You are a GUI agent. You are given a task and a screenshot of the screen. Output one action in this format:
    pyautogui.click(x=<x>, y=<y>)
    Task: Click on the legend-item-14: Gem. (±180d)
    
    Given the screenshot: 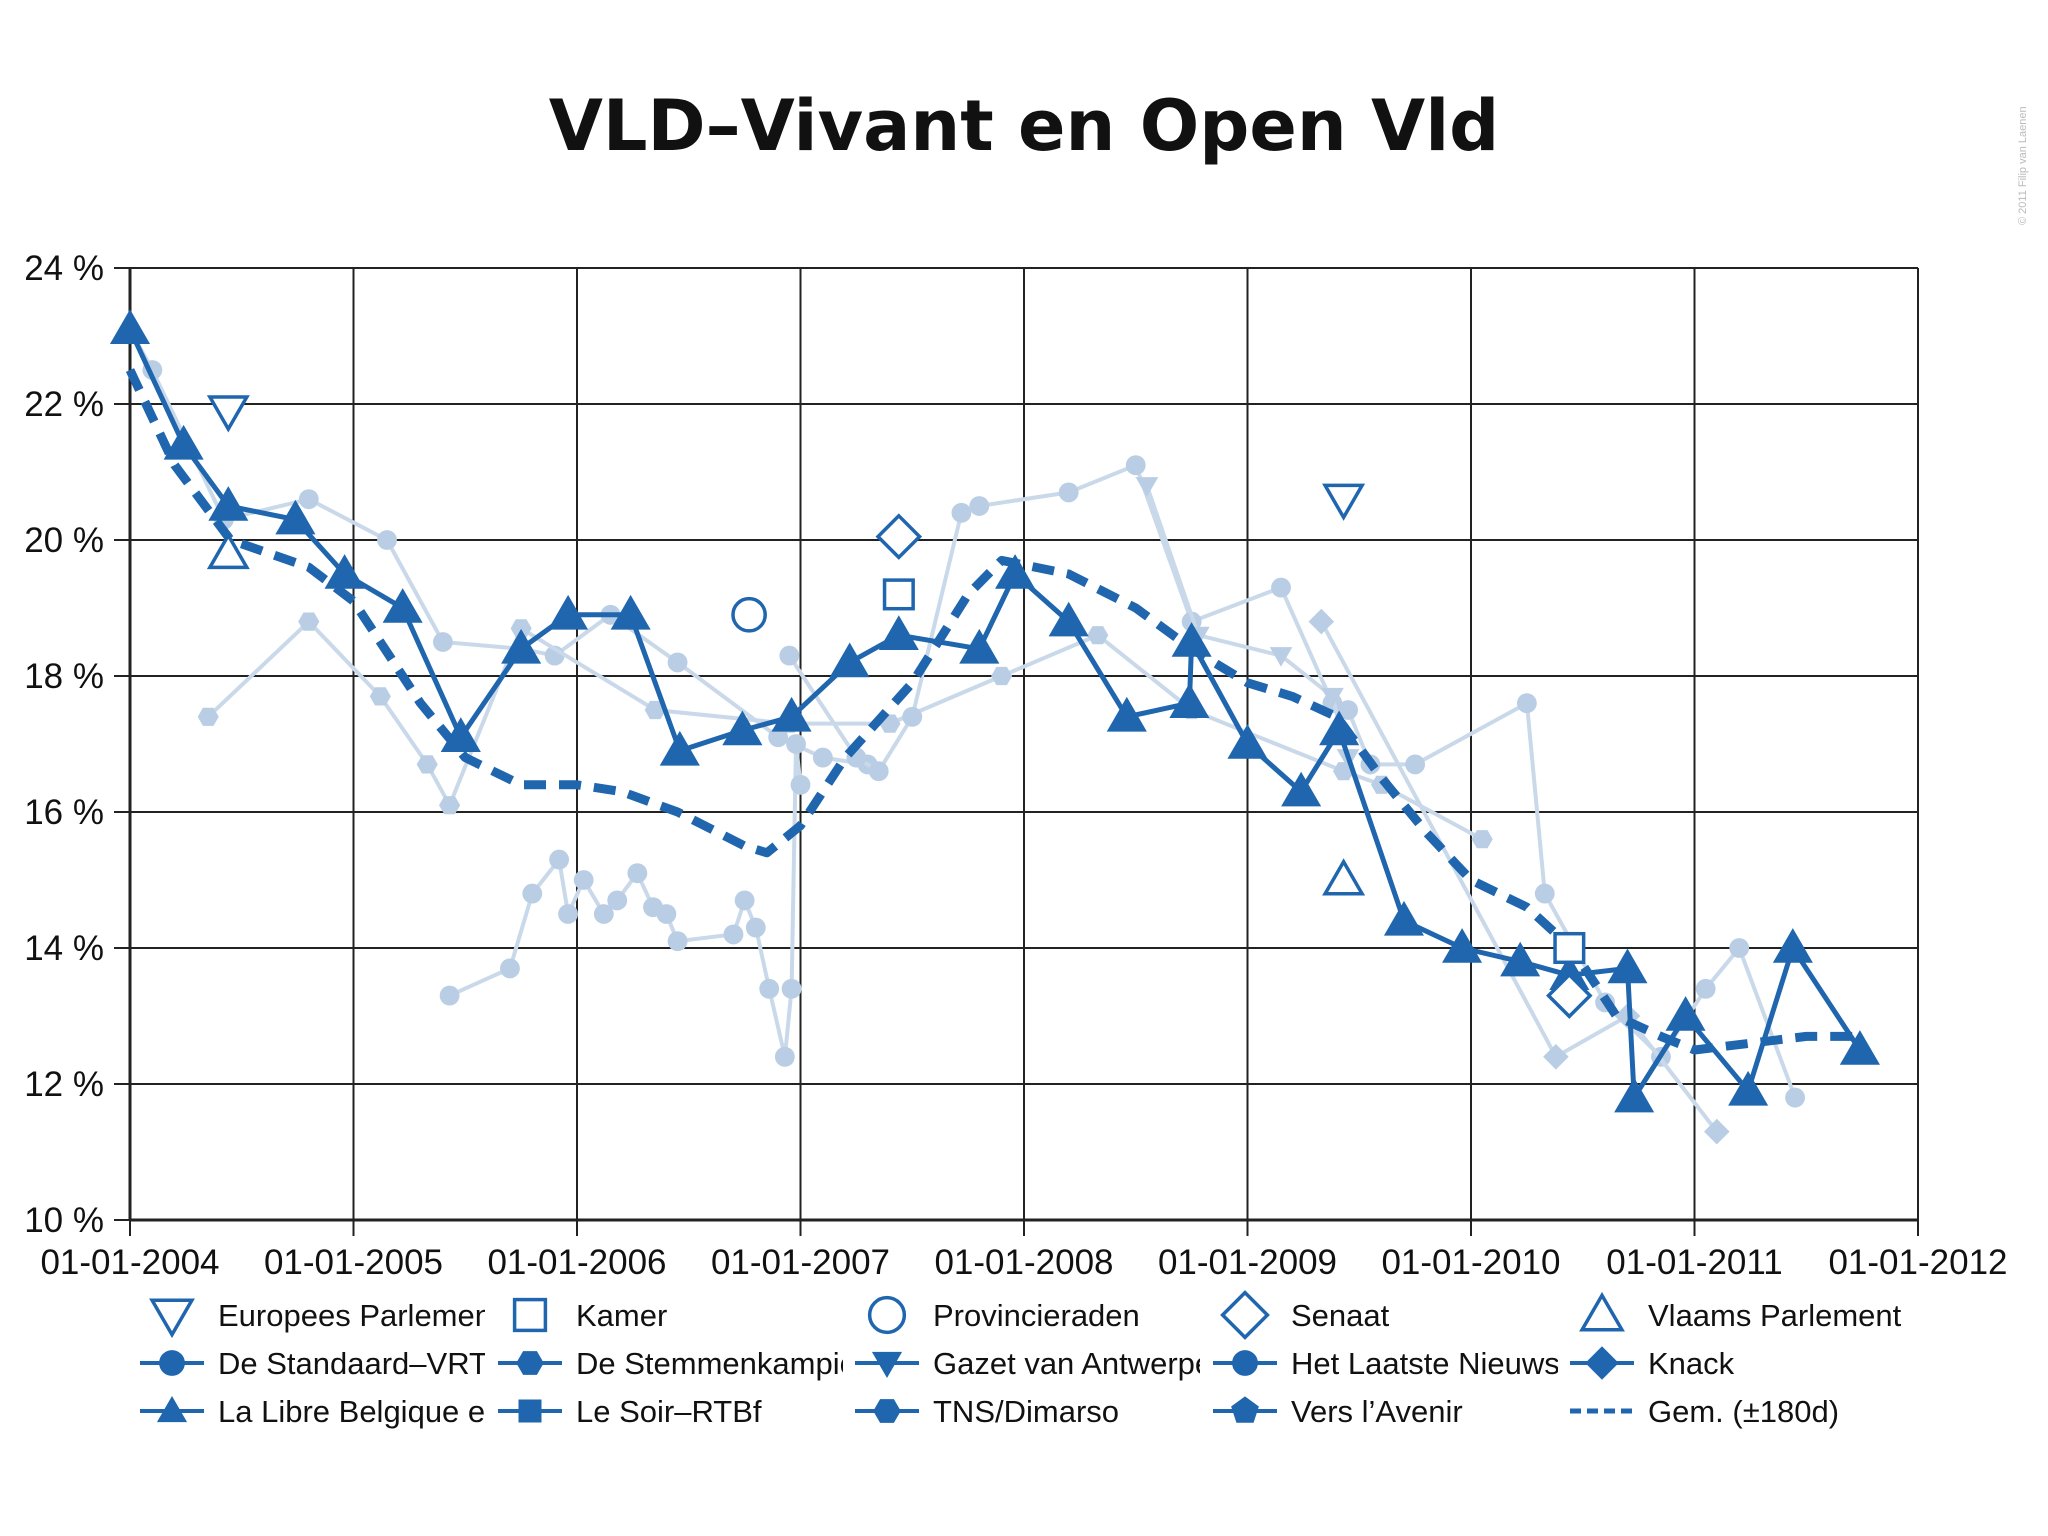 What is the action you would take?
    pyautogui.click(x=1704, y=1411)
    